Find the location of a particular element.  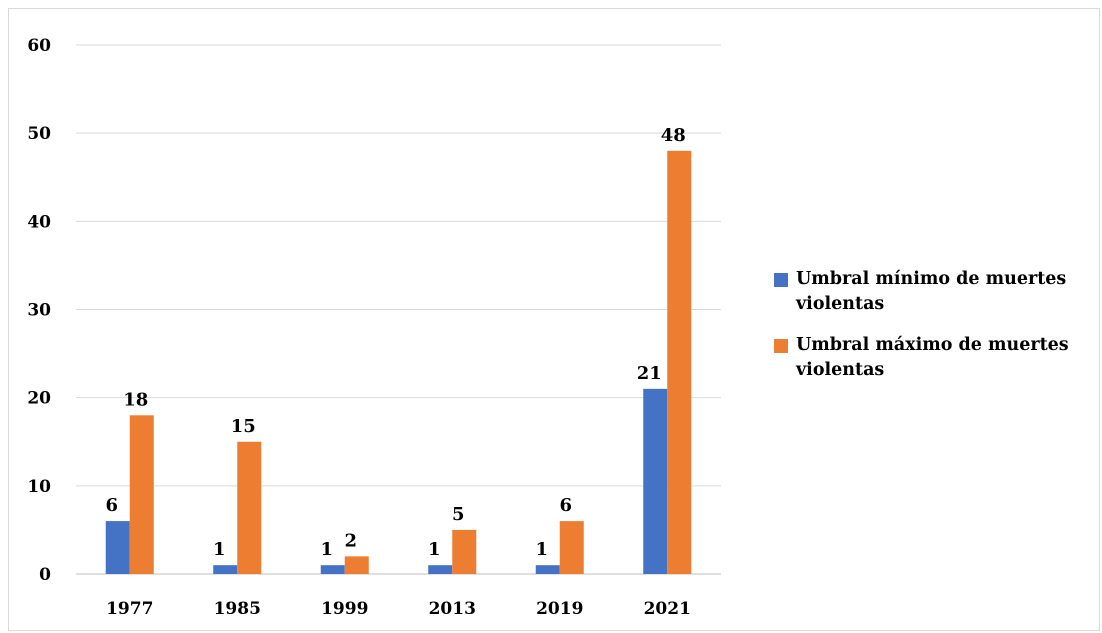

legend-swatch-min is located at coordinates (781, 280).